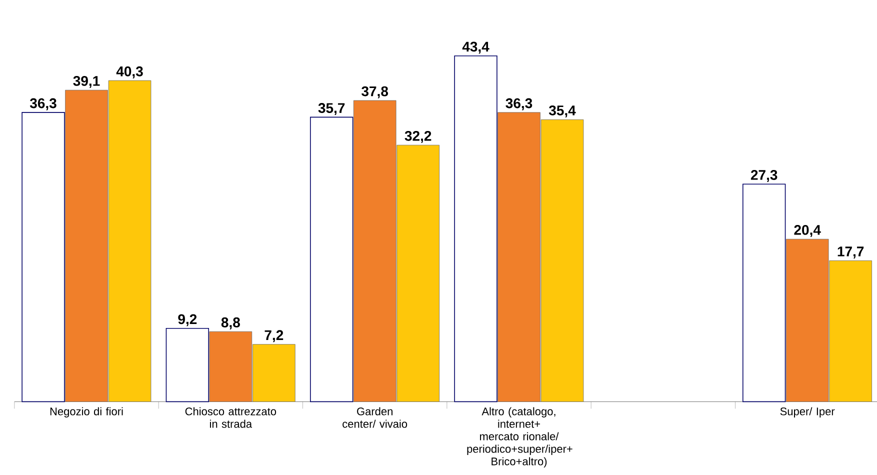  Describe the element at coordinates (230, 323) in the screenshot. I see `data-label: 8,8` at that location.